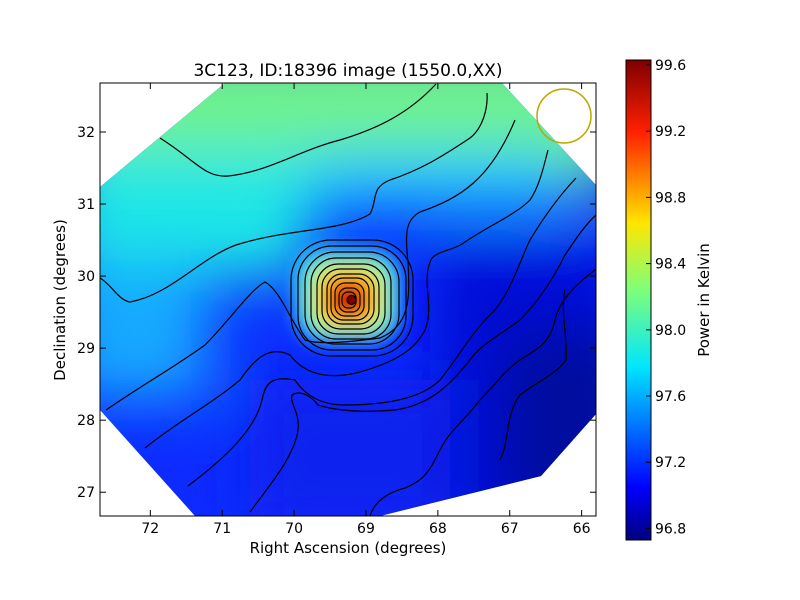 The height and width of the screenshot is (600, 800). I want to click on colorbar-label: Power in Kelvin, so click(704, 300).